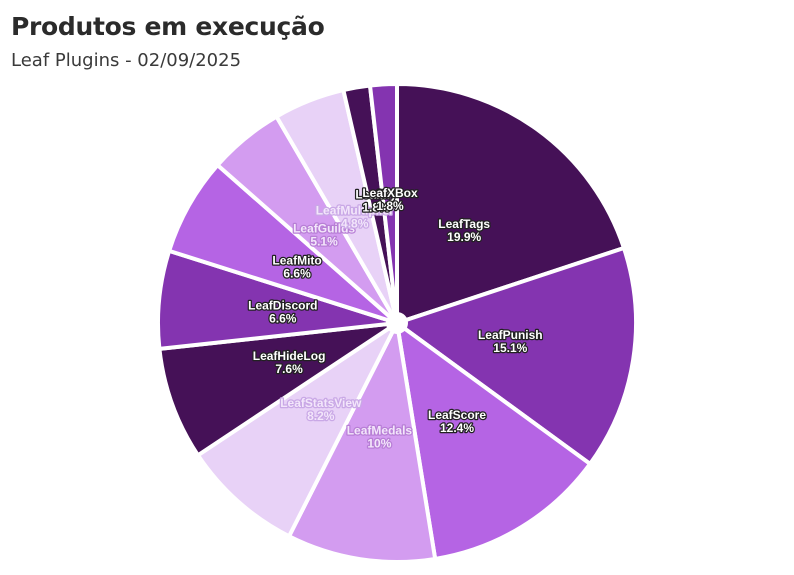 Image resolution: width=794 pixels, height=575 pixels. I want to click on pie-label-percent: 4.8%, so click(355, 223).